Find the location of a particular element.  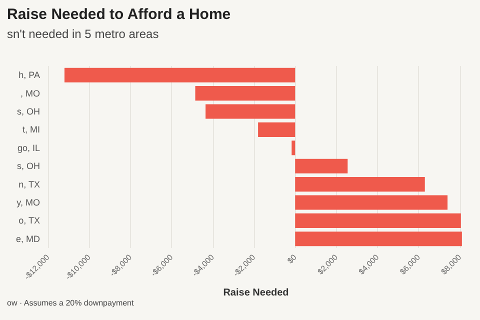

y-tick-label: n, TX is located at coordinates (29, 184).